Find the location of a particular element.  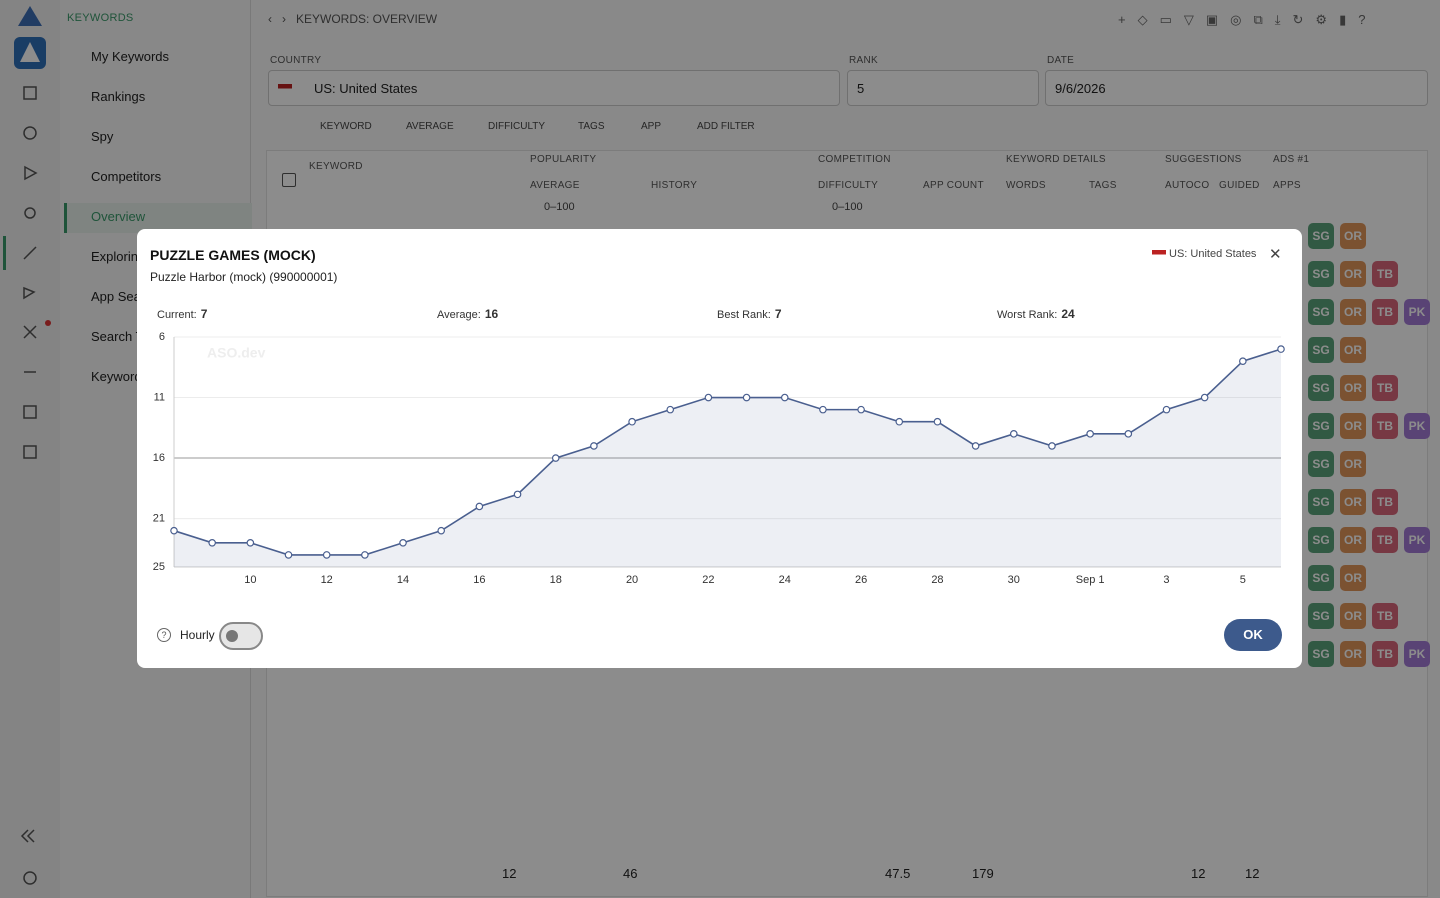

x-tick-label: 24 is located at coordinates (785, 580).